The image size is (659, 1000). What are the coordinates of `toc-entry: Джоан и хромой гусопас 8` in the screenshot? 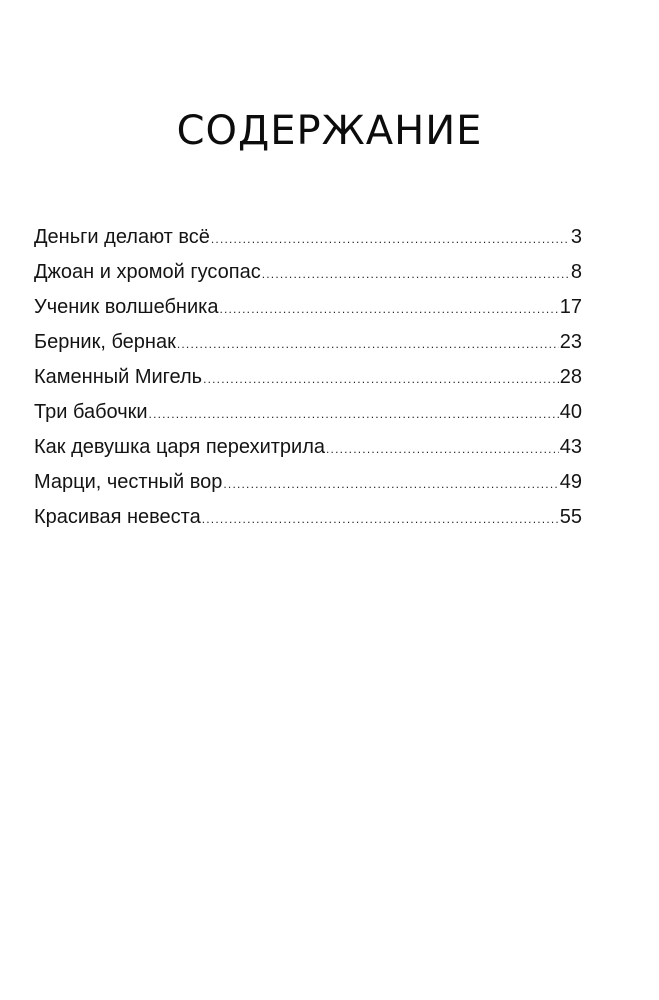 It's located at (308, 276).